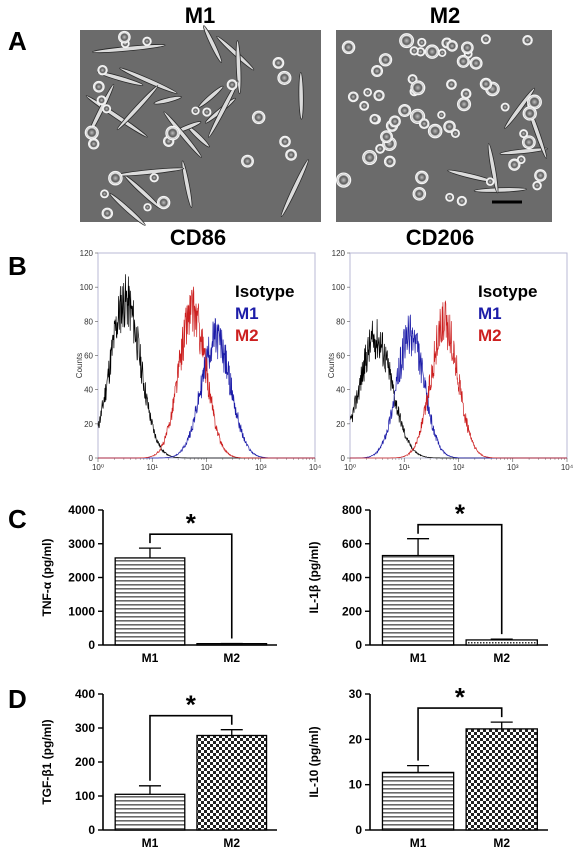 The height and width of the screenshot is (858, 588). Describe the element at coordinates (356, 694) in the screenshot. I see `y-tick-label: 30` at that location.